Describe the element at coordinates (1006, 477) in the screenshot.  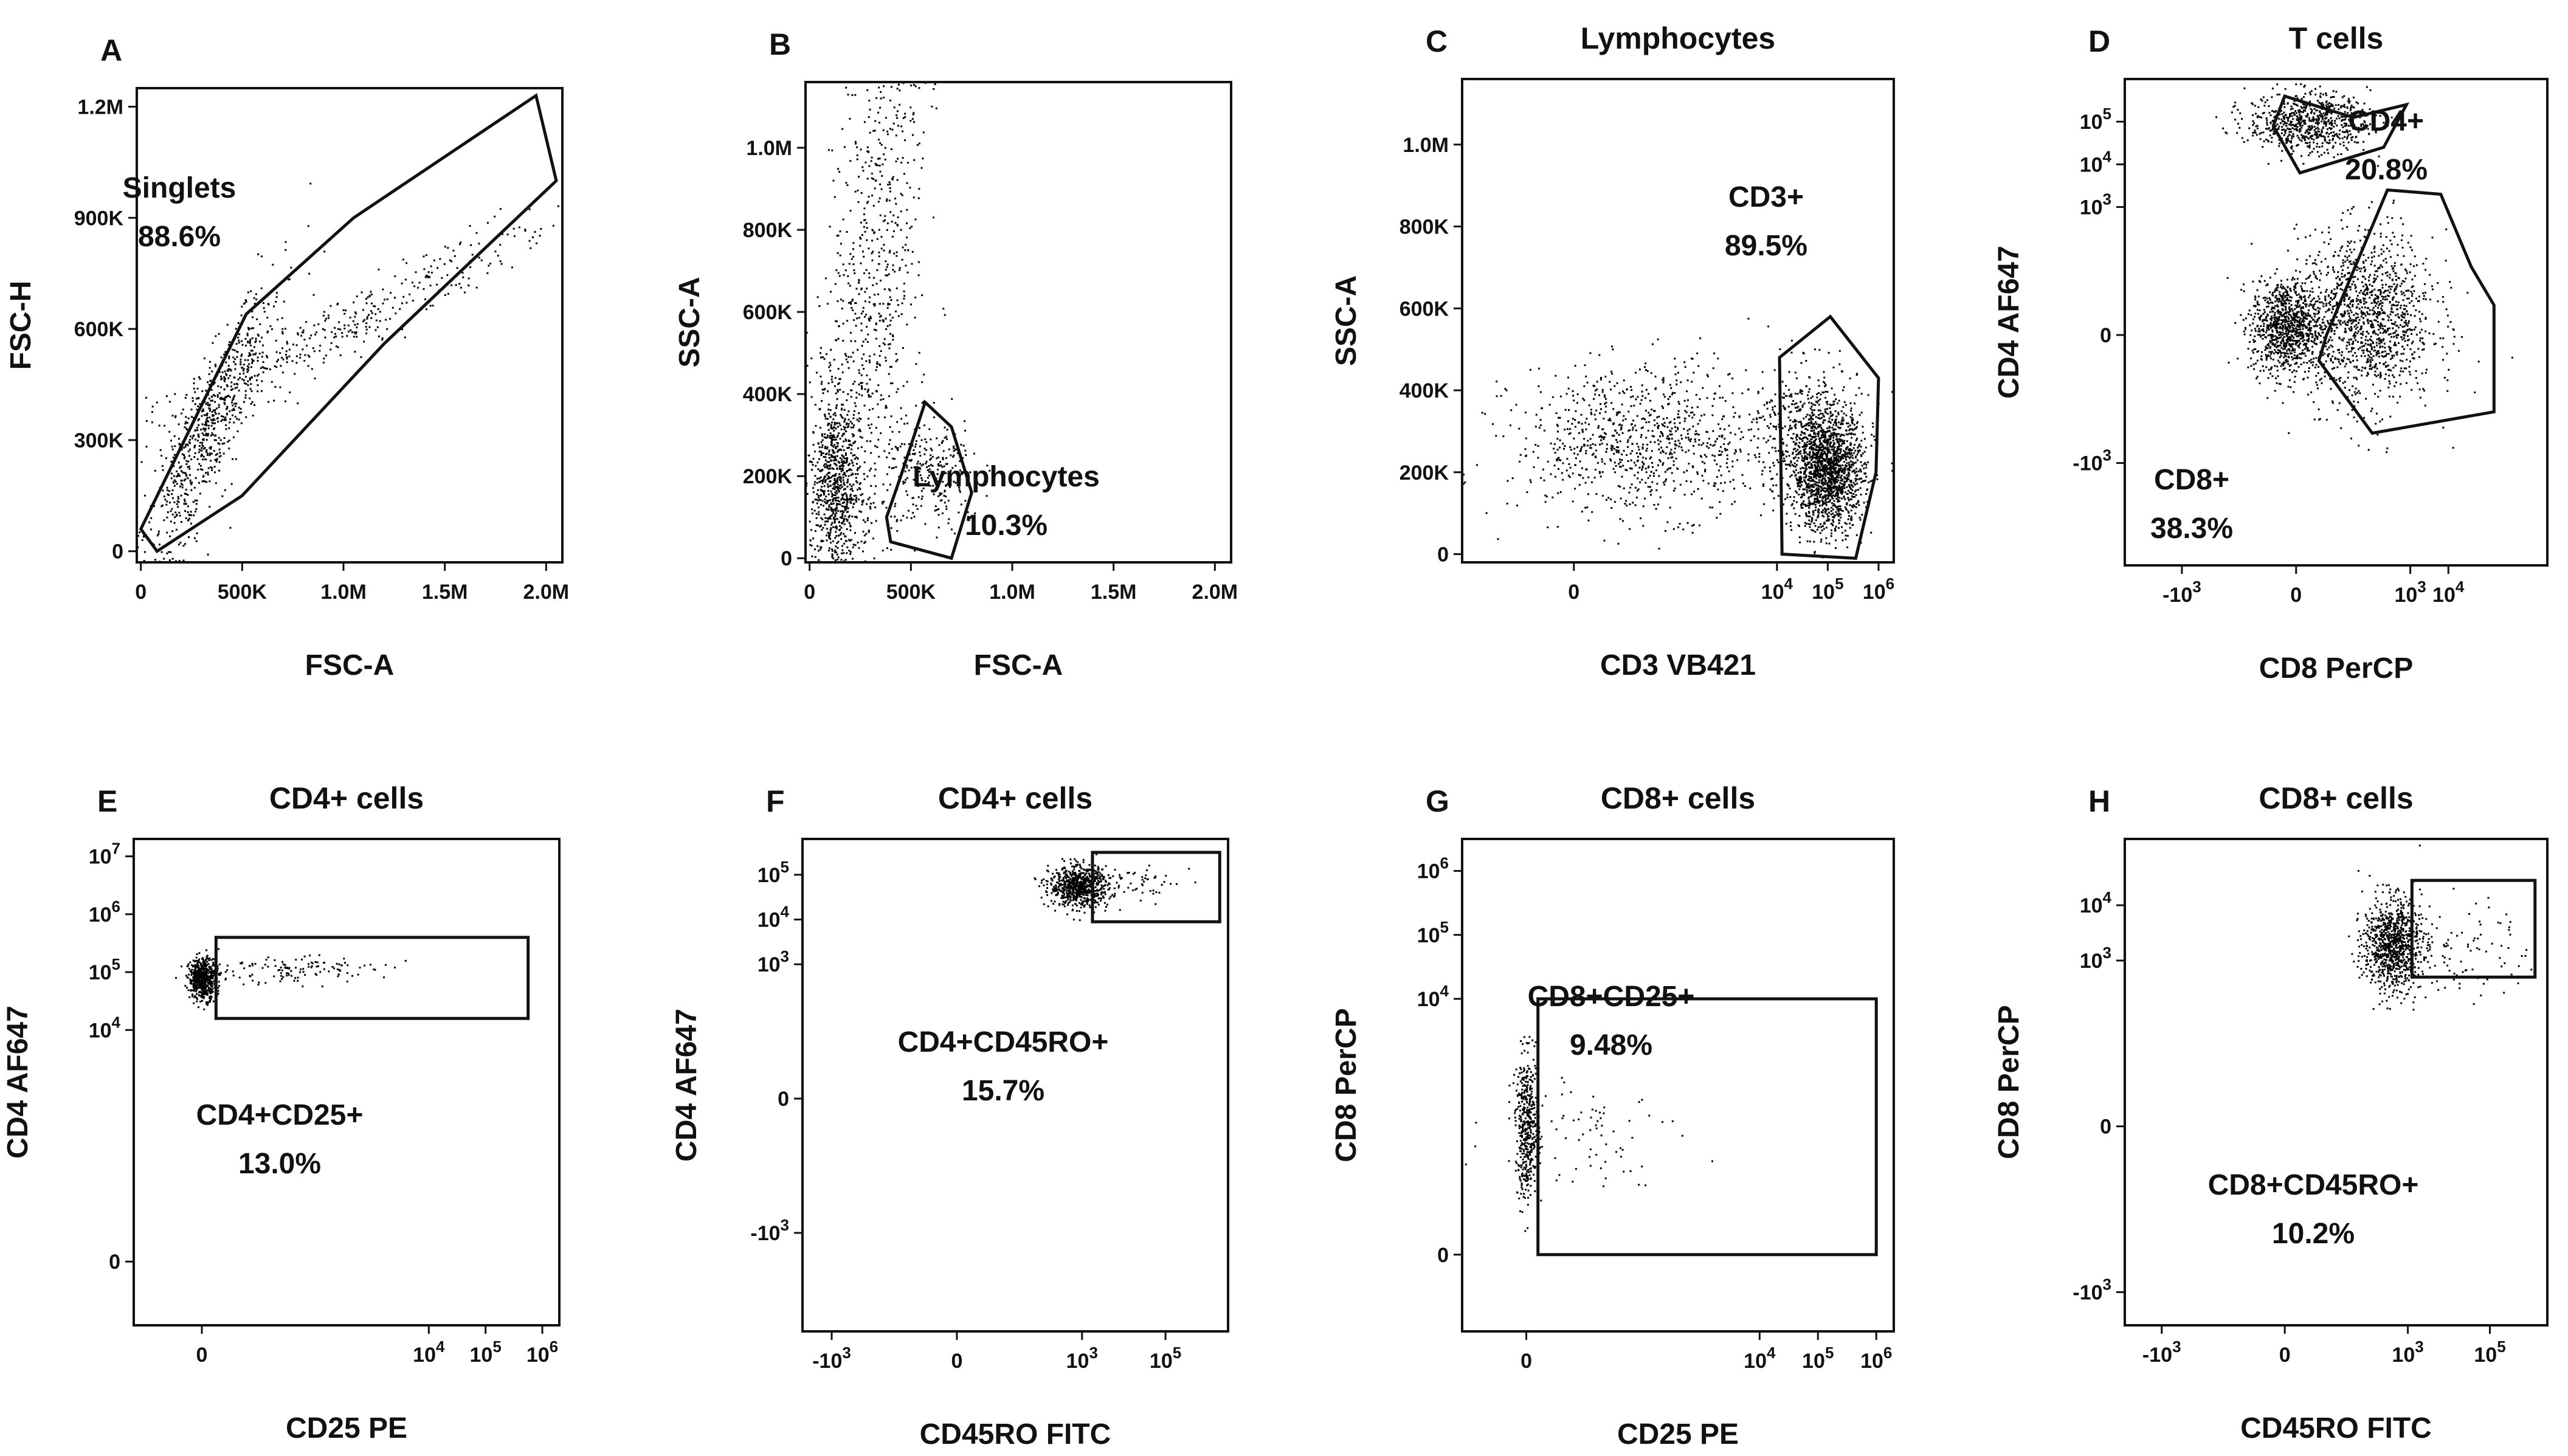
I see `gate-name: Lymphocytes` at that location.